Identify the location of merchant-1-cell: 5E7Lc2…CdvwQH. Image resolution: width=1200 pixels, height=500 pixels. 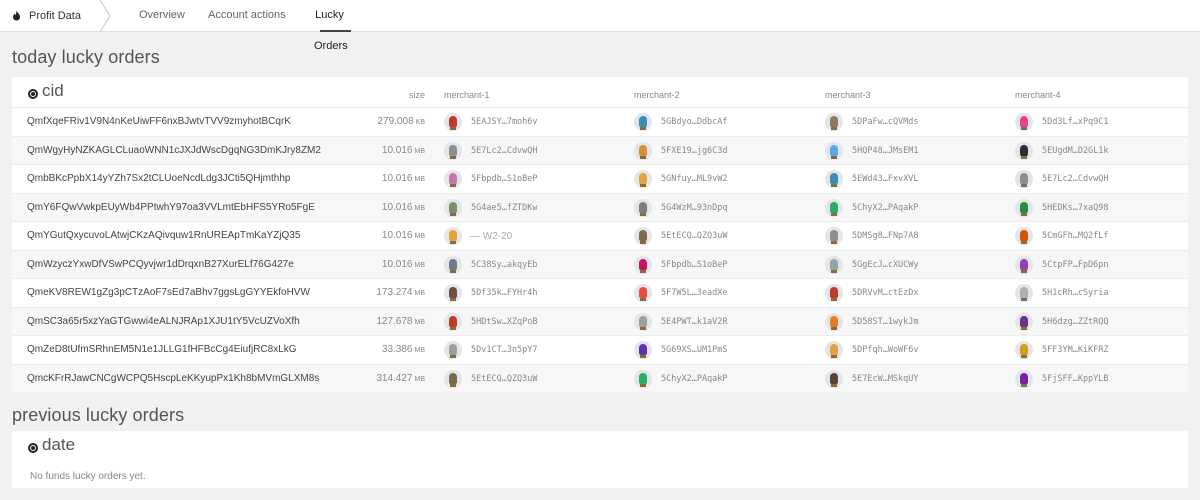
(491, 151).